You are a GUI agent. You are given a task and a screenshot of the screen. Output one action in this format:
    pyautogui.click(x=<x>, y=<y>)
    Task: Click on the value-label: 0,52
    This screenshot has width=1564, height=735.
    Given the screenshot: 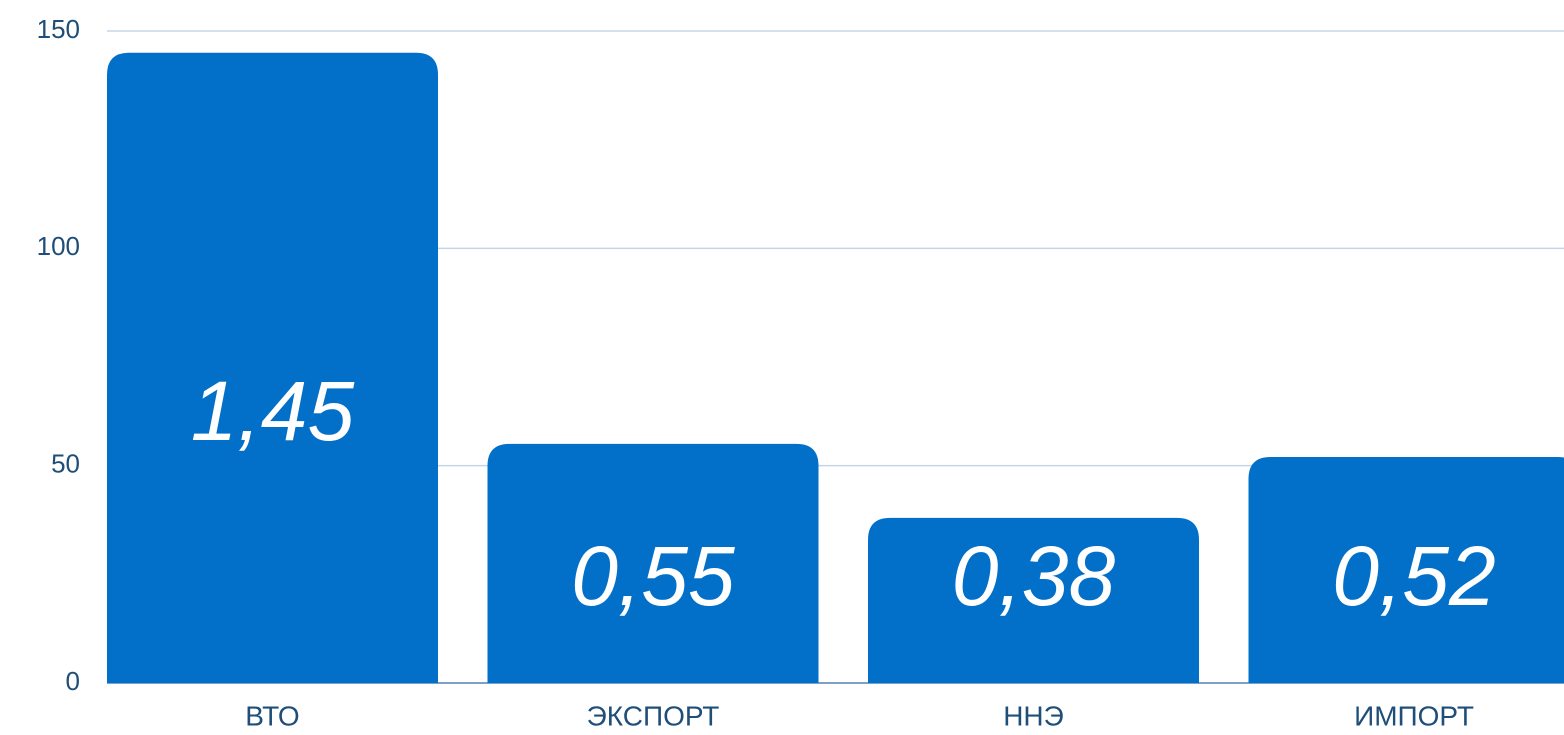 What is the action you would take?
    pyautogui.click(x=1414, y=576)
    